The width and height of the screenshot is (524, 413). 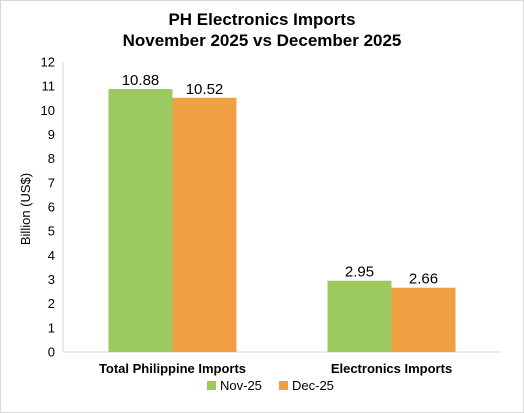 I want to click on x-category-label: Electronics Imports, so click(x=391, y=368).